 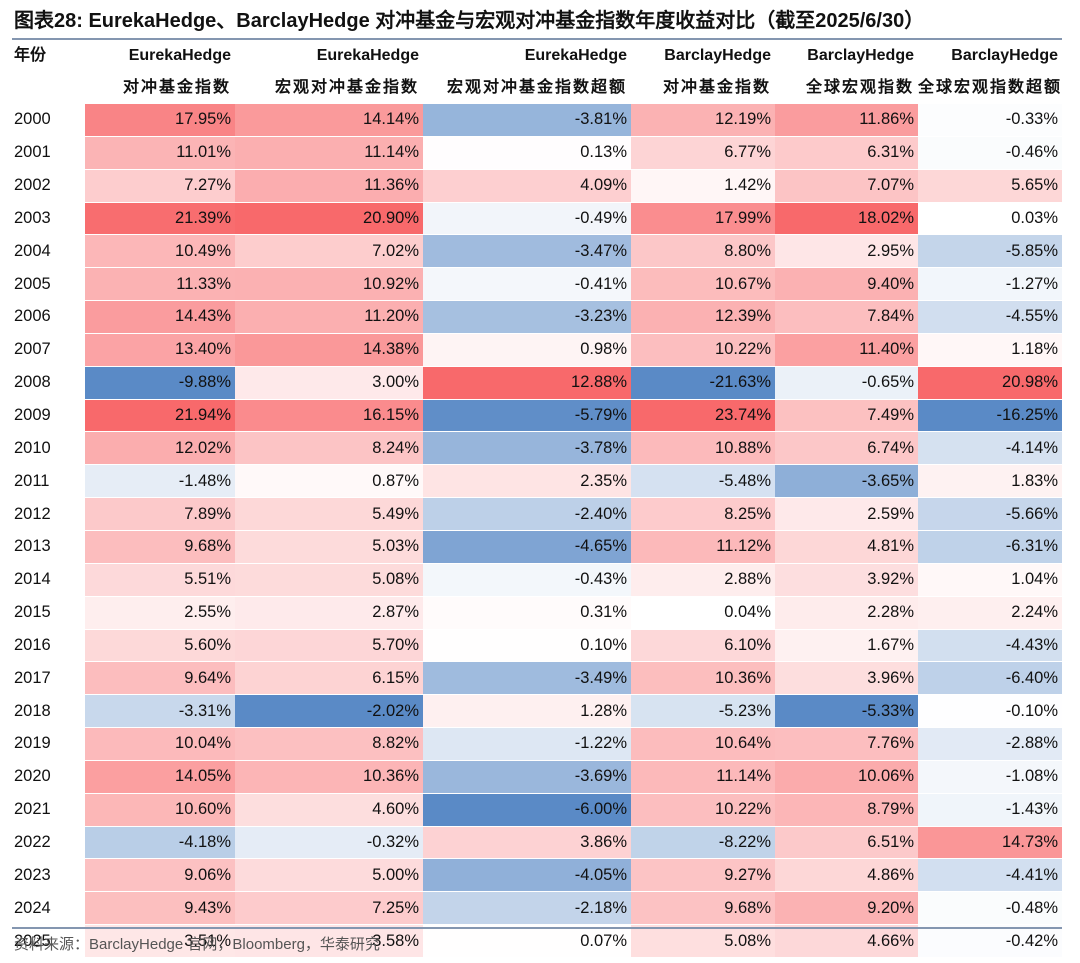 I want to click on value-cell: 7.27%, so click(x=160, y=186).